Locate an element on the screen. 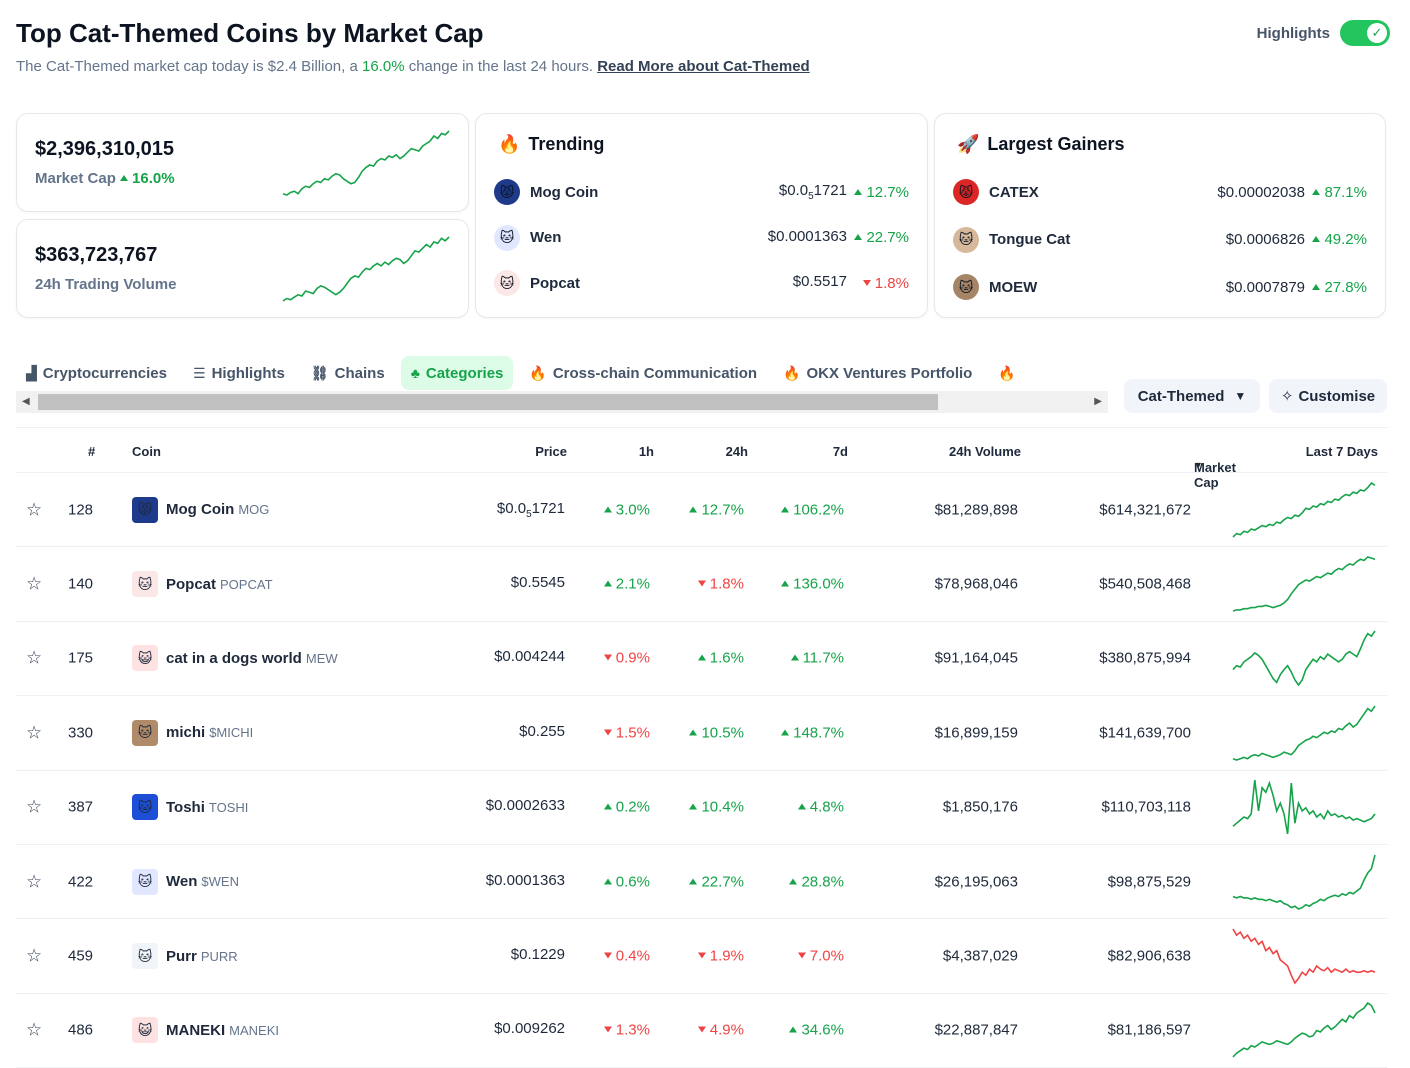  coin-cell: 😺 MANEKI MANEKI is located at coordinates (205, 1030).